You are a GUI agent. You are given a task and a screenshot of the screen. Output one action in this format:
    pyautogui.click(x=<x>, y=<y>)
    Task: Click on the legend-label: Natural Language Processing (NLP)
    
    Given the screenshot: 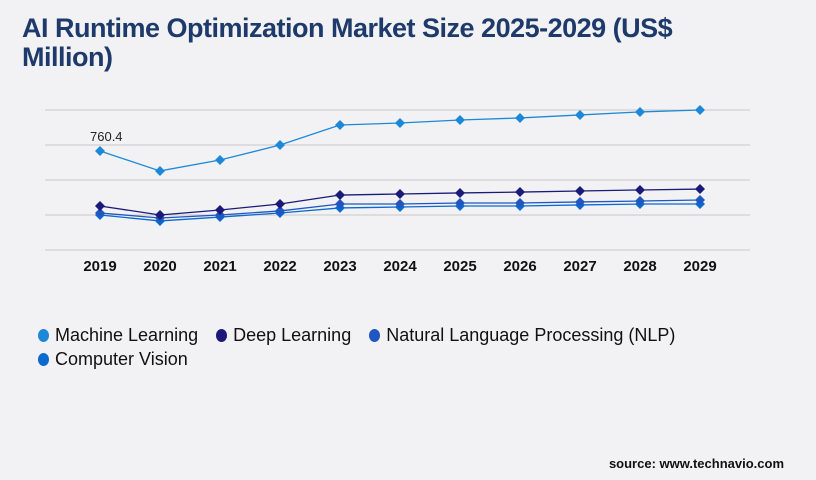 What is the action you would take?
    pyautogui.click(x=531, y=334)
    